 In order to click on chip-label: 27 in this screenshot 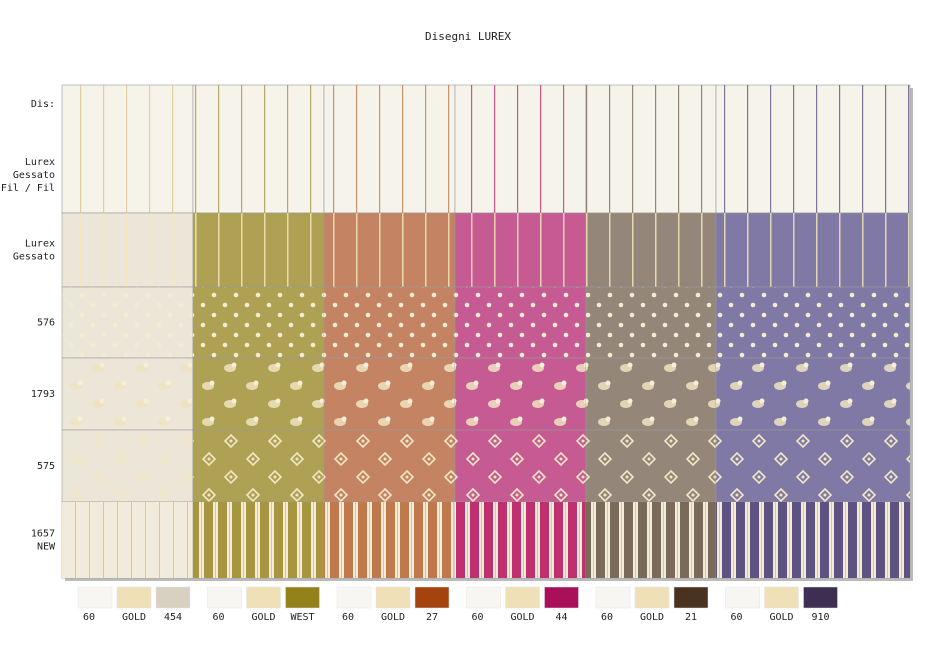, I will do `click(432, 617)`.